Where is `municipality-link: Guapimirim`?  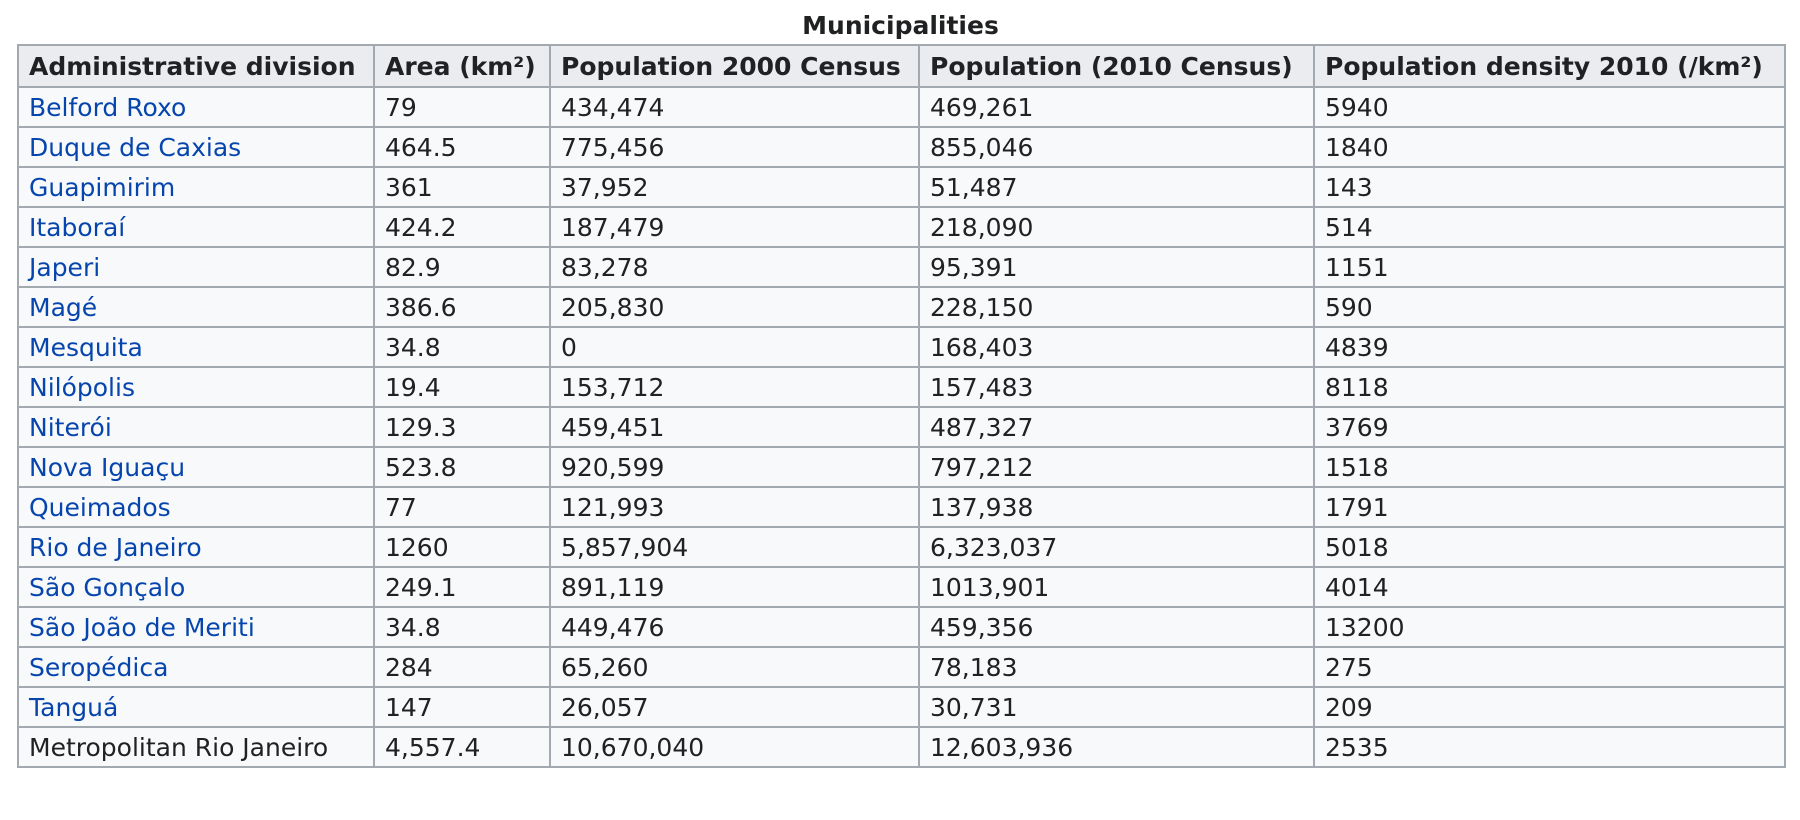
municipality-link: Guapimirim is located at coordinates (102, 187).